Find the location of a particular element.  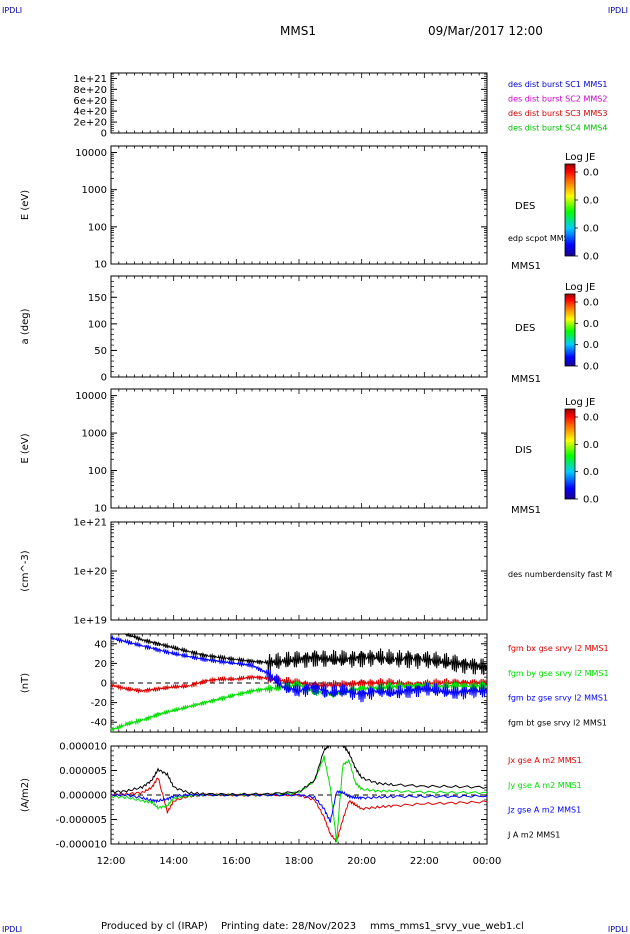

time-axis: 12:00 14:00 16:00 18:00 20:00 22:00 00:00 is located at coordinates (299, 861).